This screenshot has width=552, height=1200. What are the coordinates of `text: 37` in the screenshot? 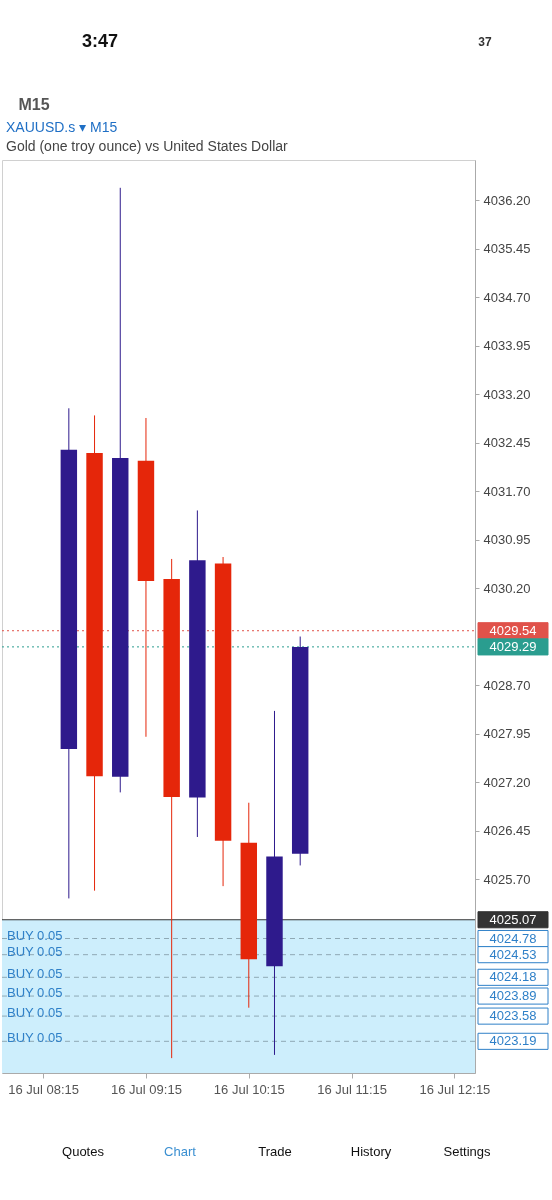 It's located at (485, 42).